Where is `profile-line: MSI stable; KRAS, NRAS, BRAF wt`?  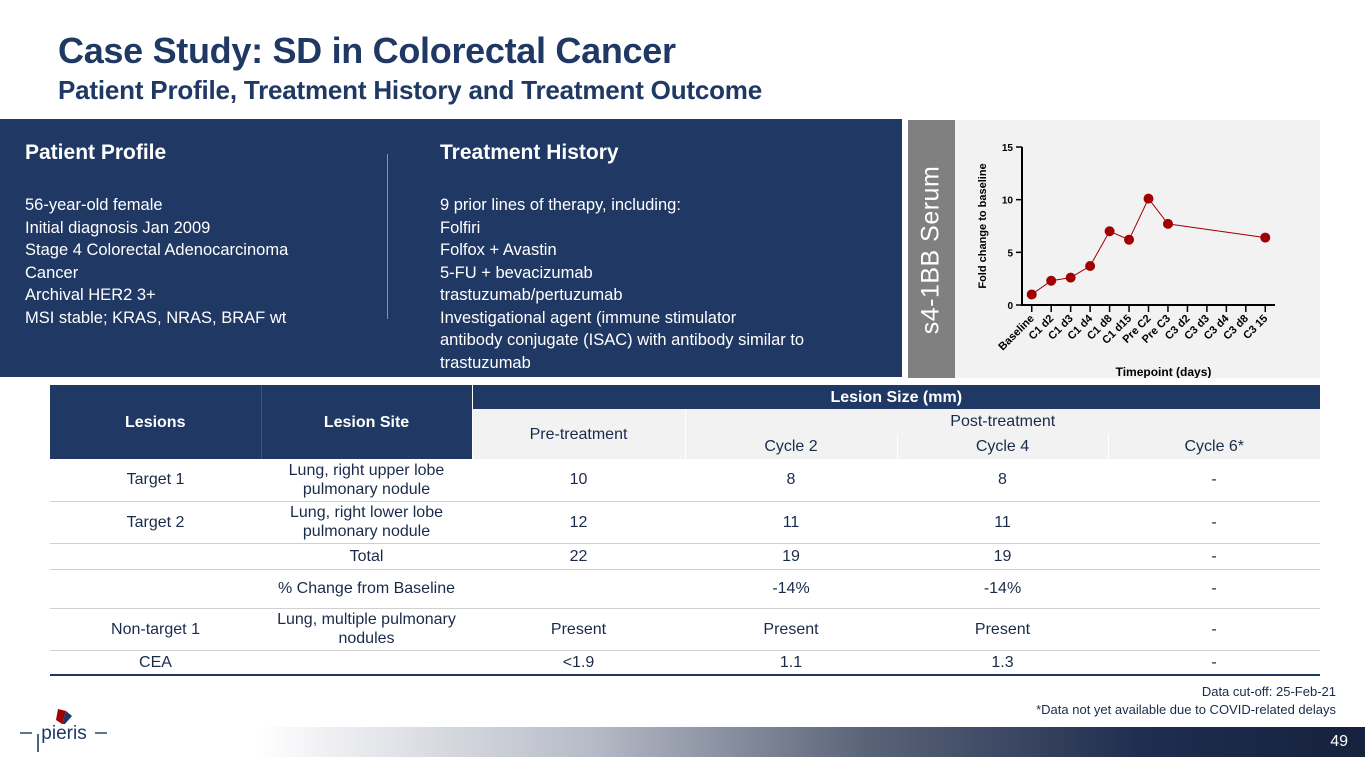 profile-line: MSI stable; KRAS, NRAS, BRAF wt is located at coordinates (156, 317).